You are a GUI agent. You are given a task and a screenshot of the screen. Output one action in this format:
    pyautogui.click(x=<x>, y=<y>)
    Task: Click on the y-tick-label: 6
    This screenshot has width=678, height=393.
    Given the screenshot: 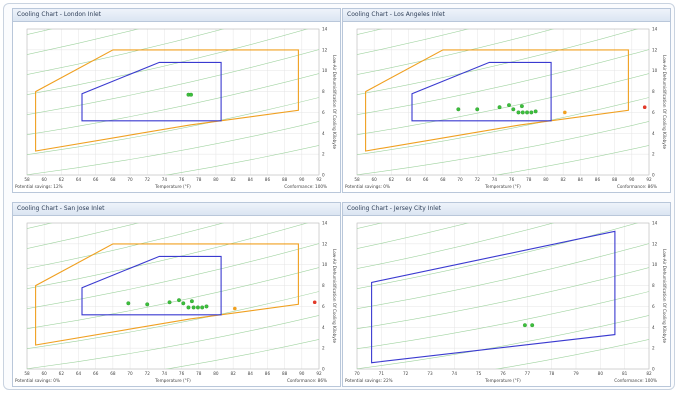 What is the action you would take?
    pyautogui.click(x=653, y=306)
    